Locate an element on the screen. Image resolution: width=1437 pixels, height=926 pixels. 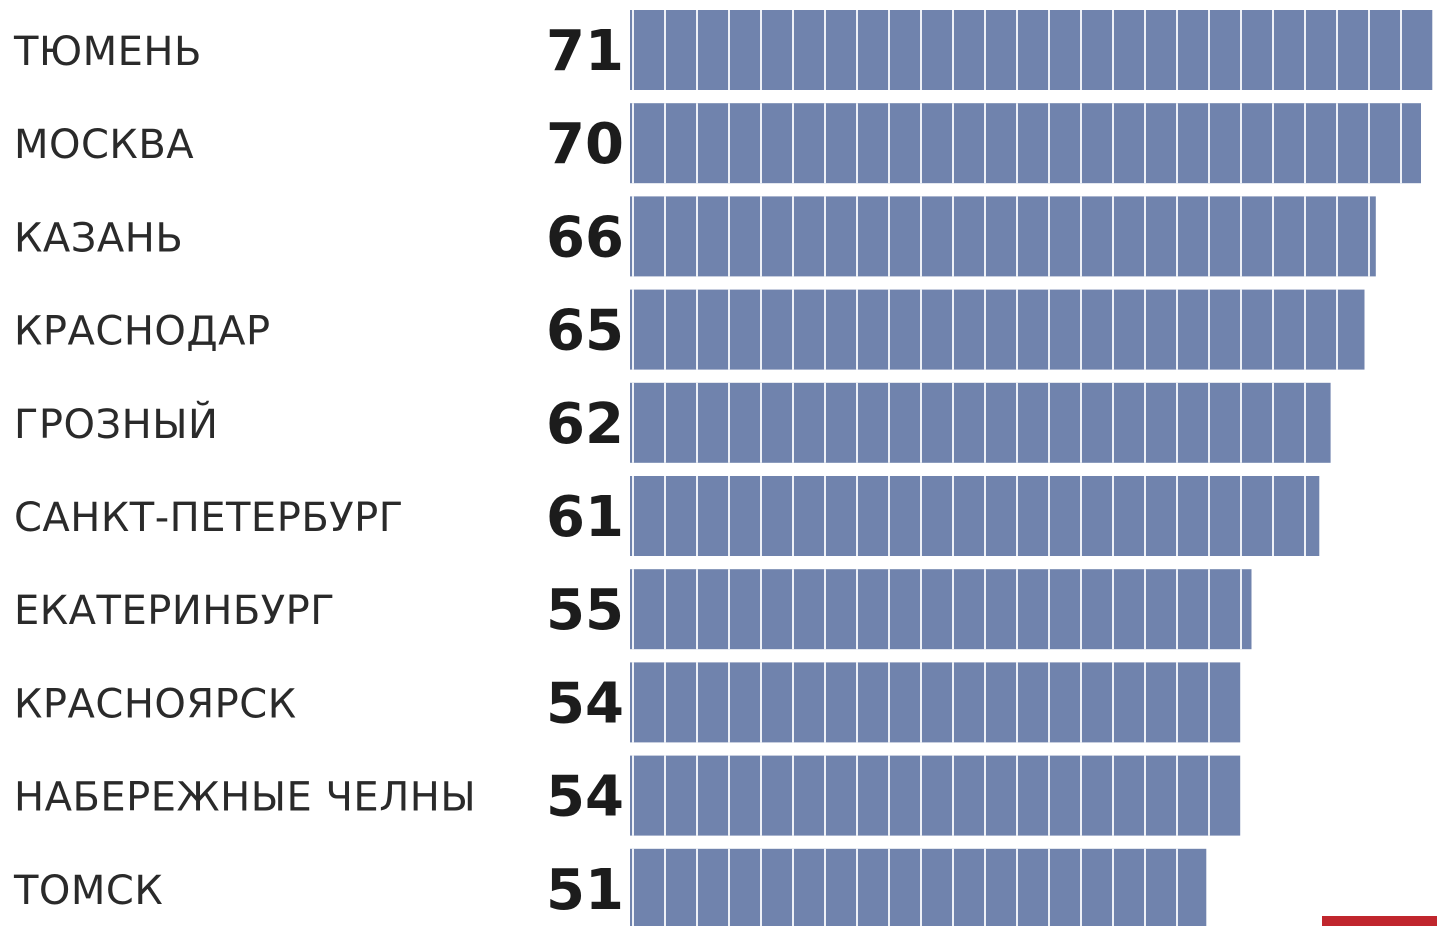
category-label: ГРОЗНЫЙ is located at coordinates (116, 424).